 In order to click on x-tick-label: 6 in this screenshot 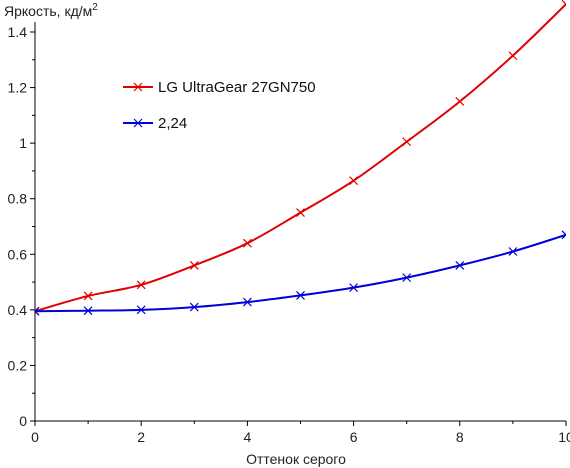, I will do `click(354, 437)`.